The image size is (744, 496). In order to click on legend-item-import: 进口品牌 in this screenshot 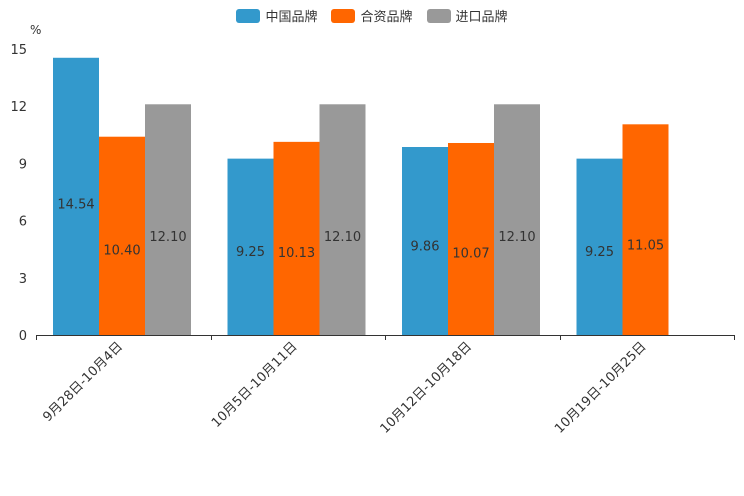, I will do `click(467, 15)`.